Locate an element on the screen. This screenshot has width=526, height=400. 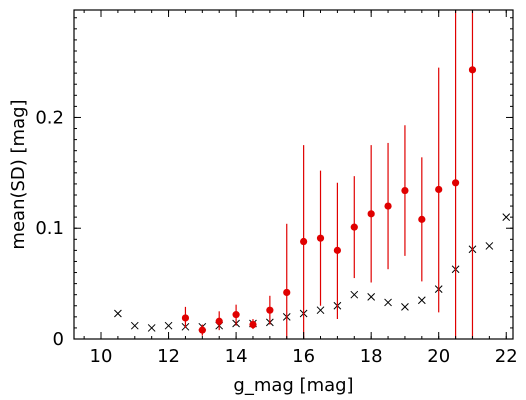
x-tick-label: 18 is located at coordinates (371, 356).